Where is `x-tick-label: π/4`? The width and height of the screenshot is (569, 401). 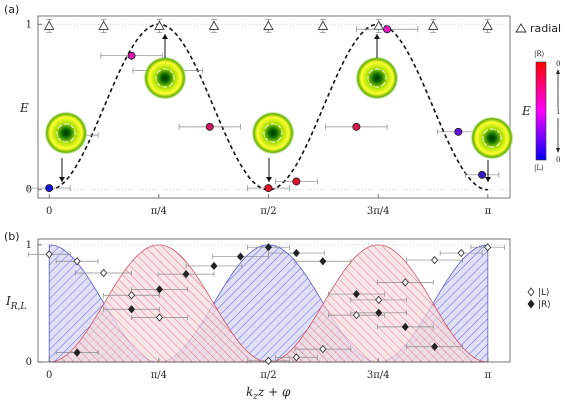
x-tick-label: π/4 is located at coordinates (159, 211).